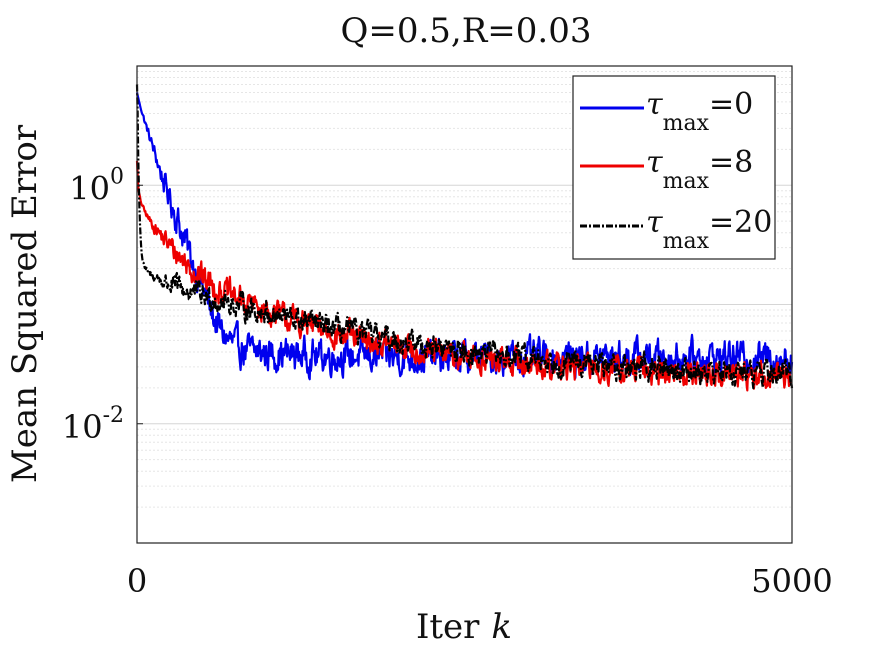 This screenshot has width=875, height=656. What do you see at coordinates (25, 303) in the screenshot?
I see `y-axis-label: Mean Squared Error` at bounding box center [25, 303].